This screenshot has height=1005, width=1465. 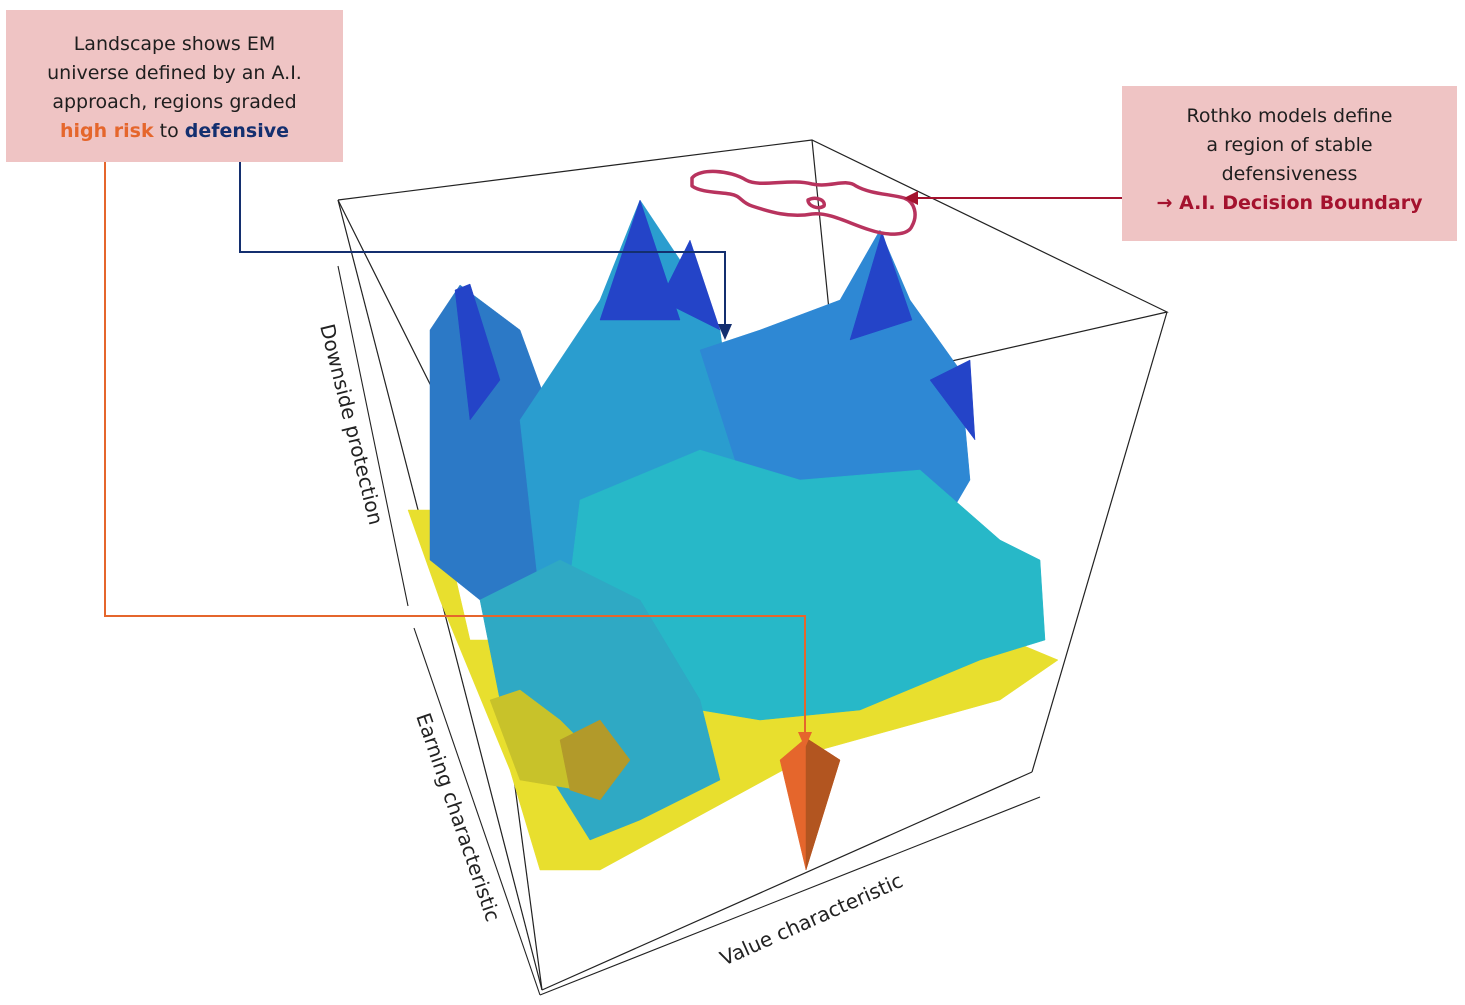 I want to click on callout-rothko-line3: defensiveness, so click(x=1289, y=174).